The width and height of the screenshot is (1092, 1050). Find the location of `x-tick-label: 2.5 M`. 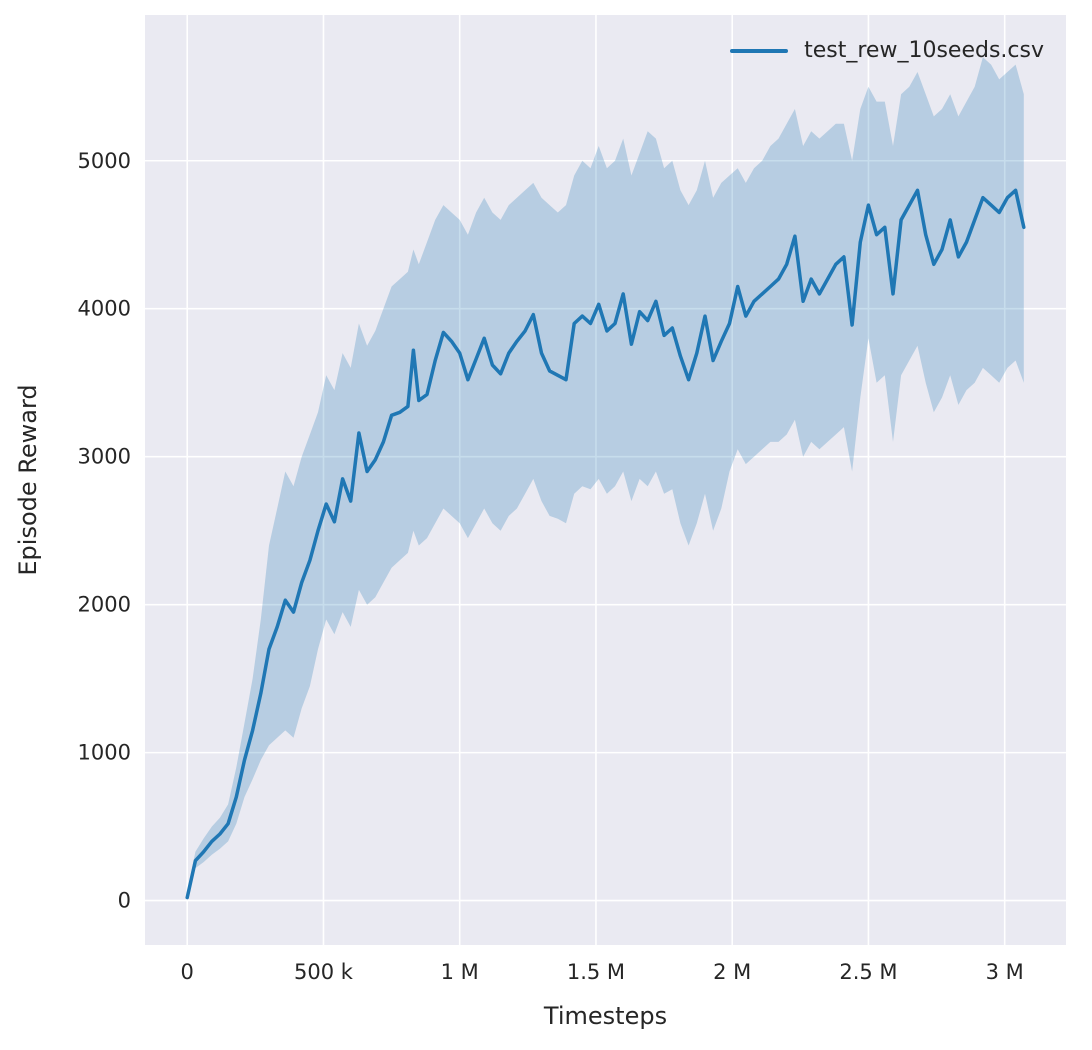

x-tick-label: 2.5 M is located at coordinates (868, 972).